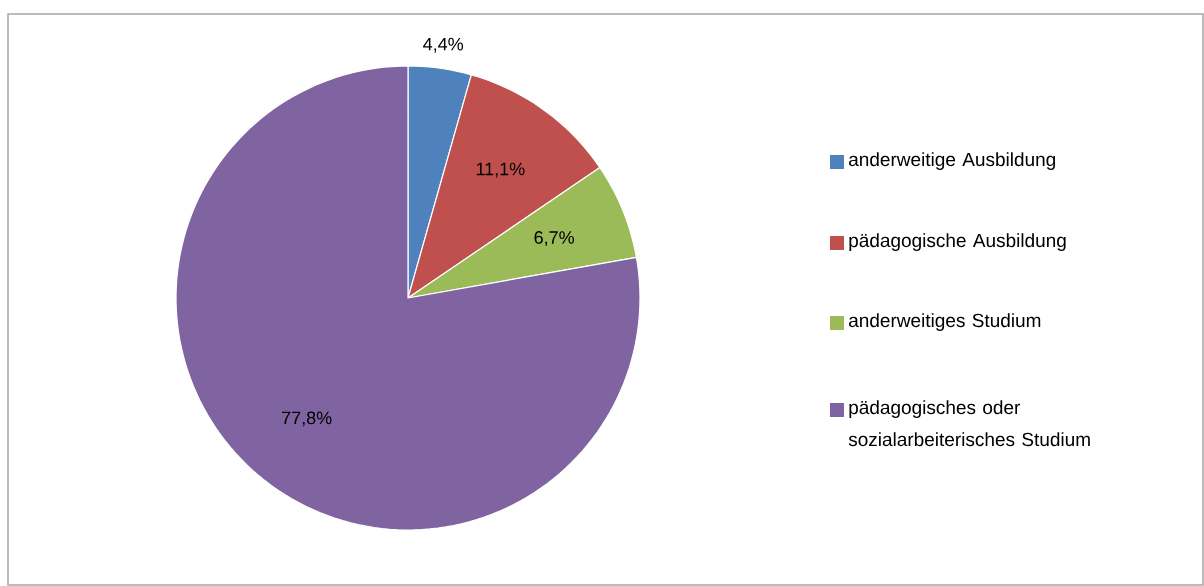 The width and height of the screenshot is (1204, 586). What do you see at coordinates (443, 45) in the screenshot?
I see `data-label: 4,4%` at bounding box center [443, 45].